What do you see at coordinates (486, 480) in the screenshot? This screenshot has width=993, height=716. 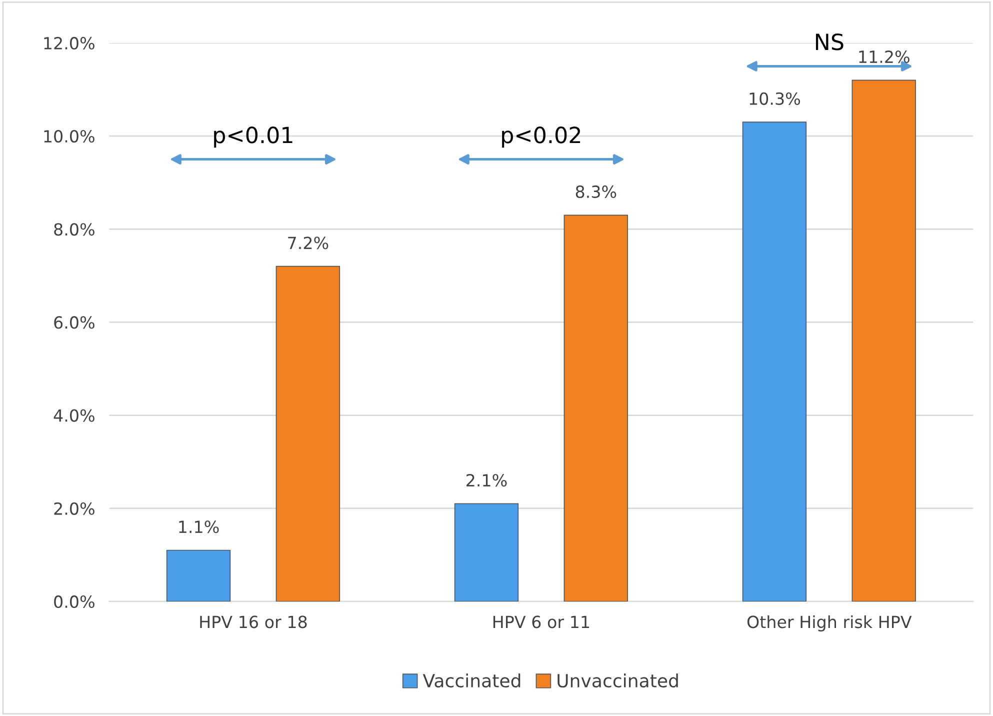 I see `data-label: 2.1%` at bounding box center [486, 480].